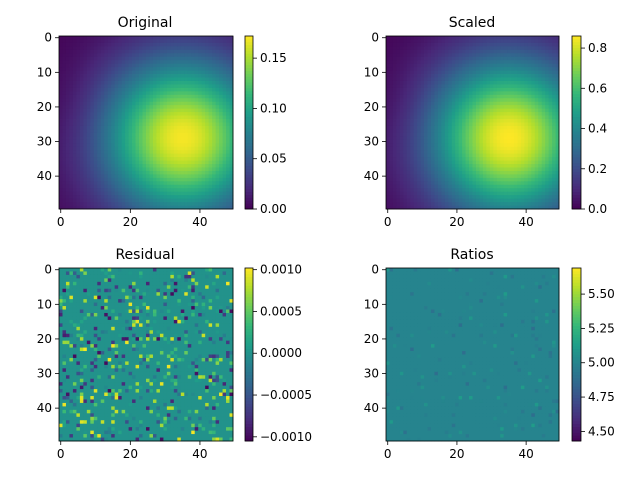  Describe the element at coordinates (249, 49) in the screenshot. I see `colorbar-segment` at that location.